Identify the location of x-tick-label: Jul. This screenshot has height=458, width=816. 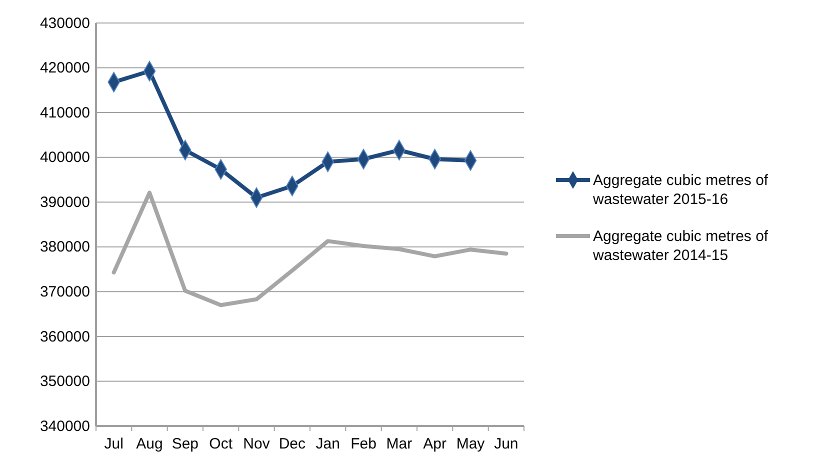
(114, 444).